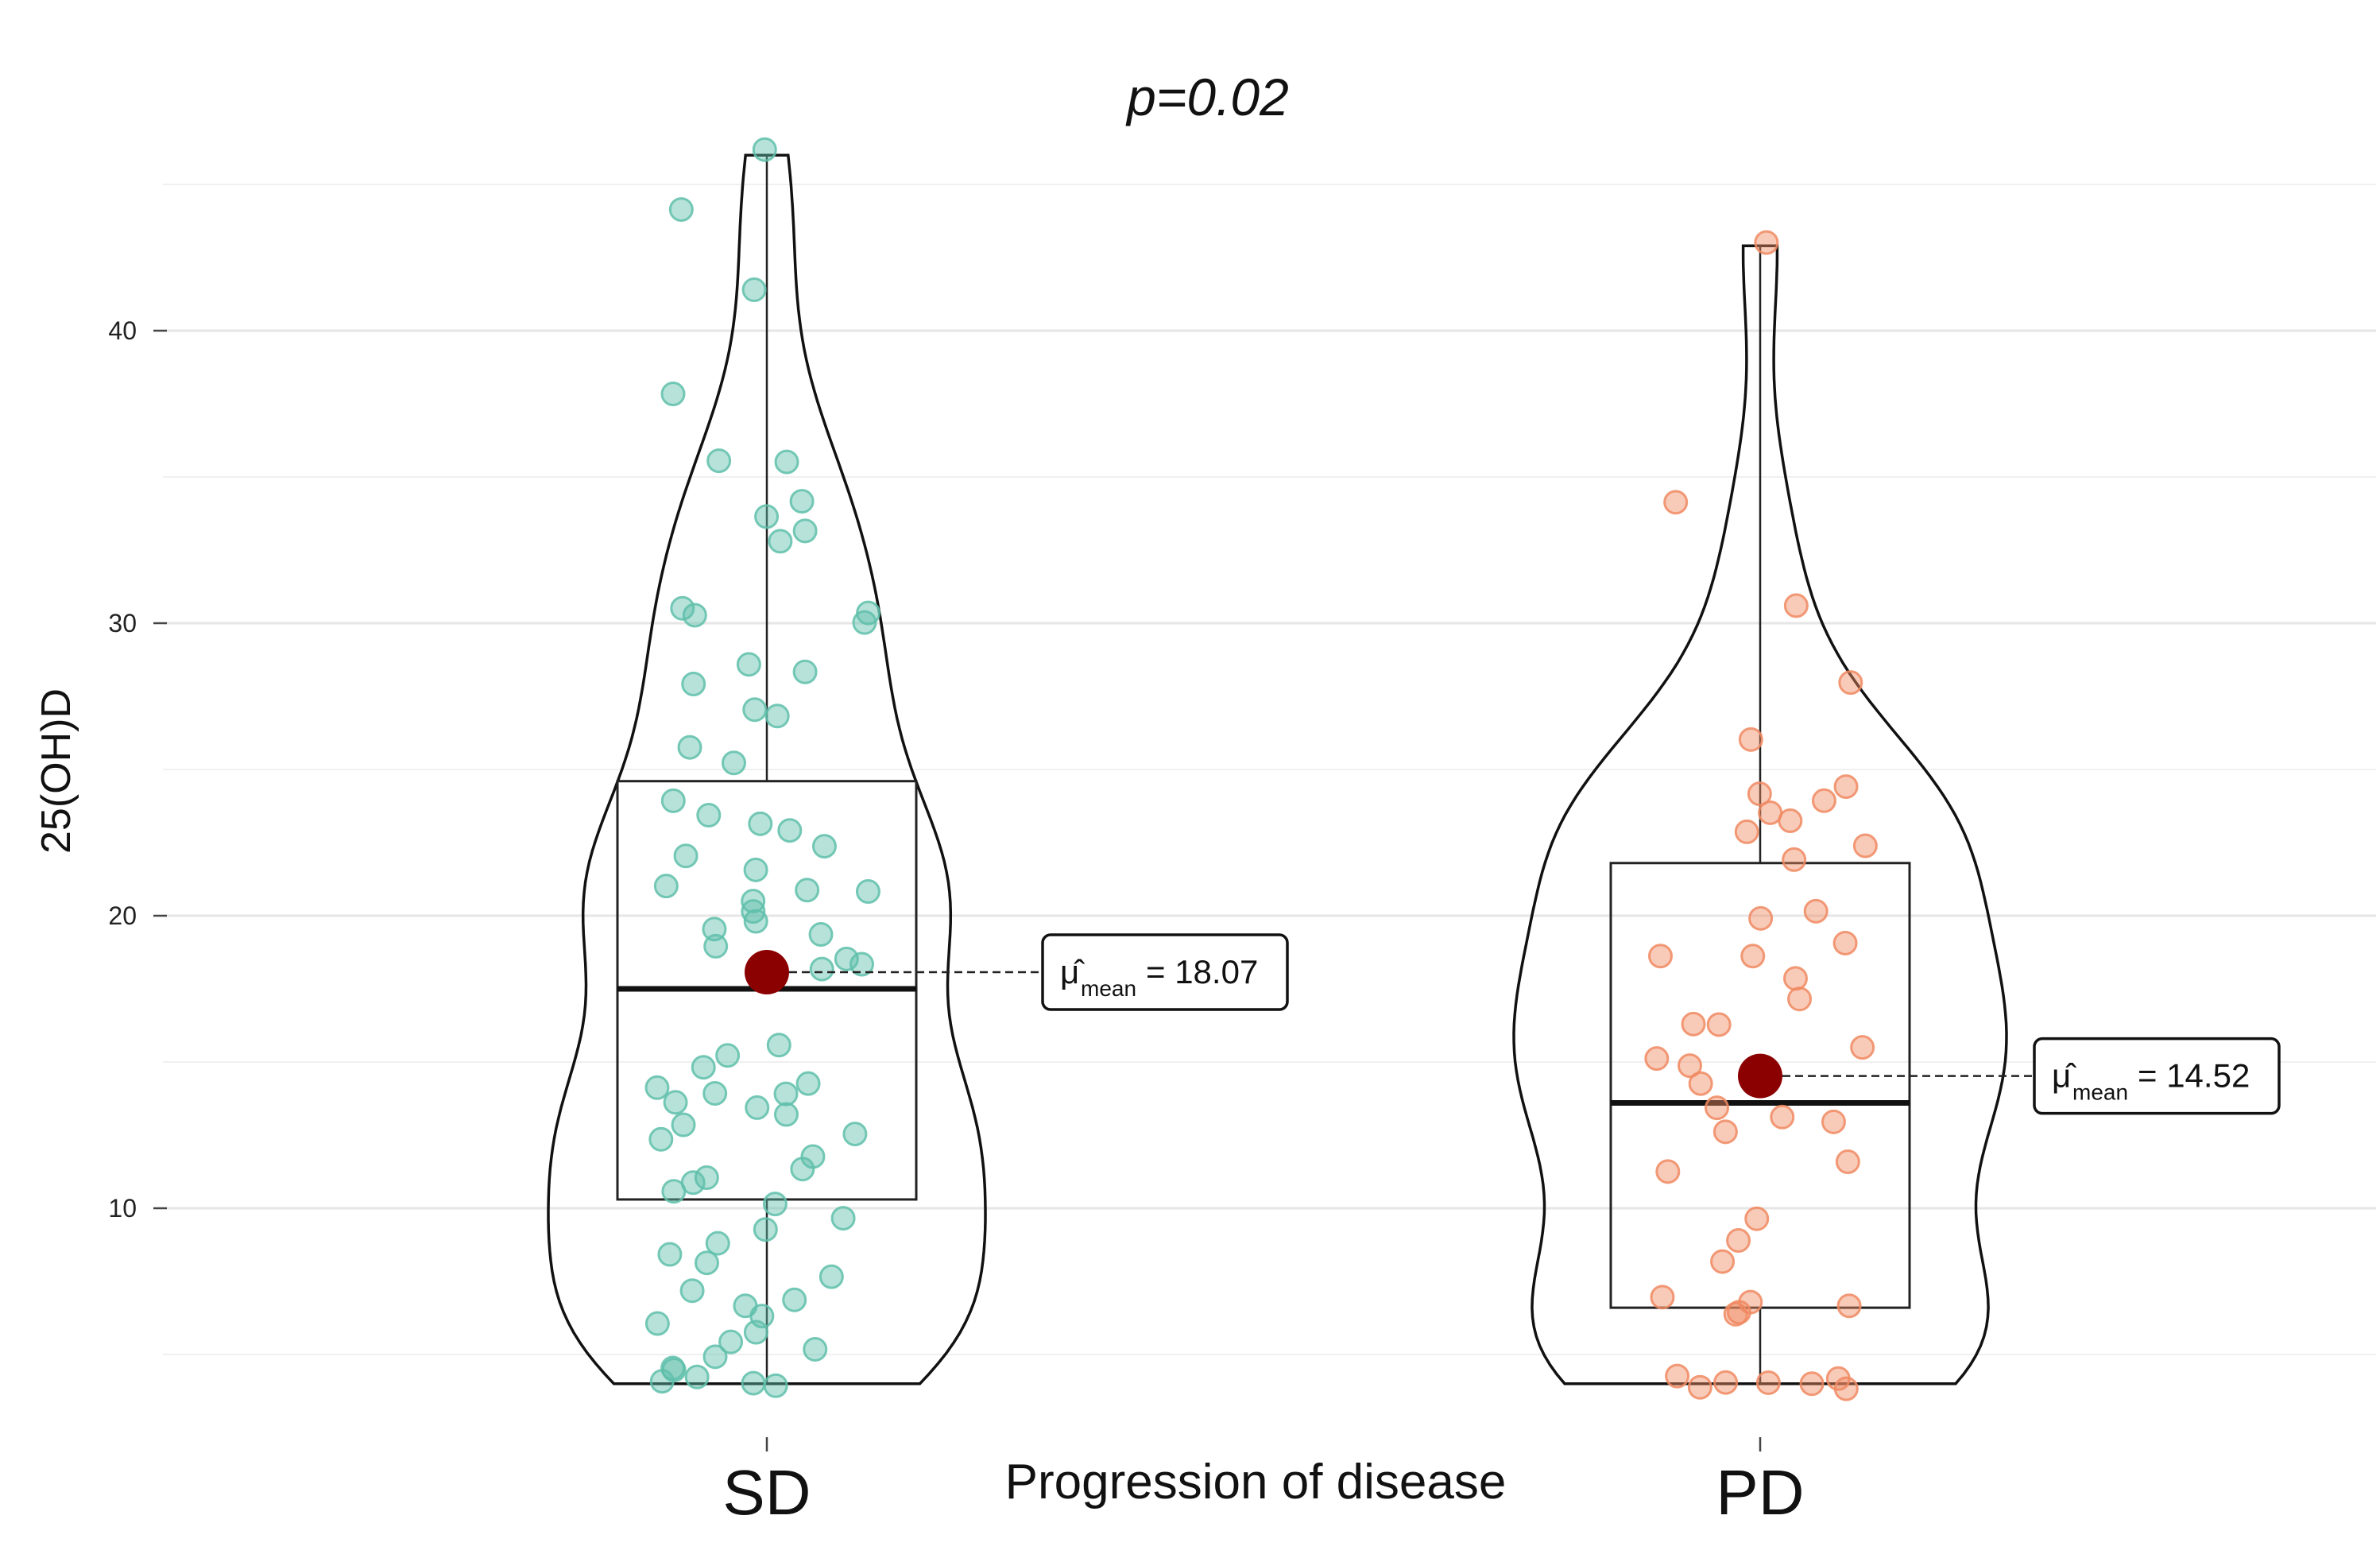 This screenshot has height=1558, width=2380. I want to click on y-tick-label: 20, so click(123, 916).